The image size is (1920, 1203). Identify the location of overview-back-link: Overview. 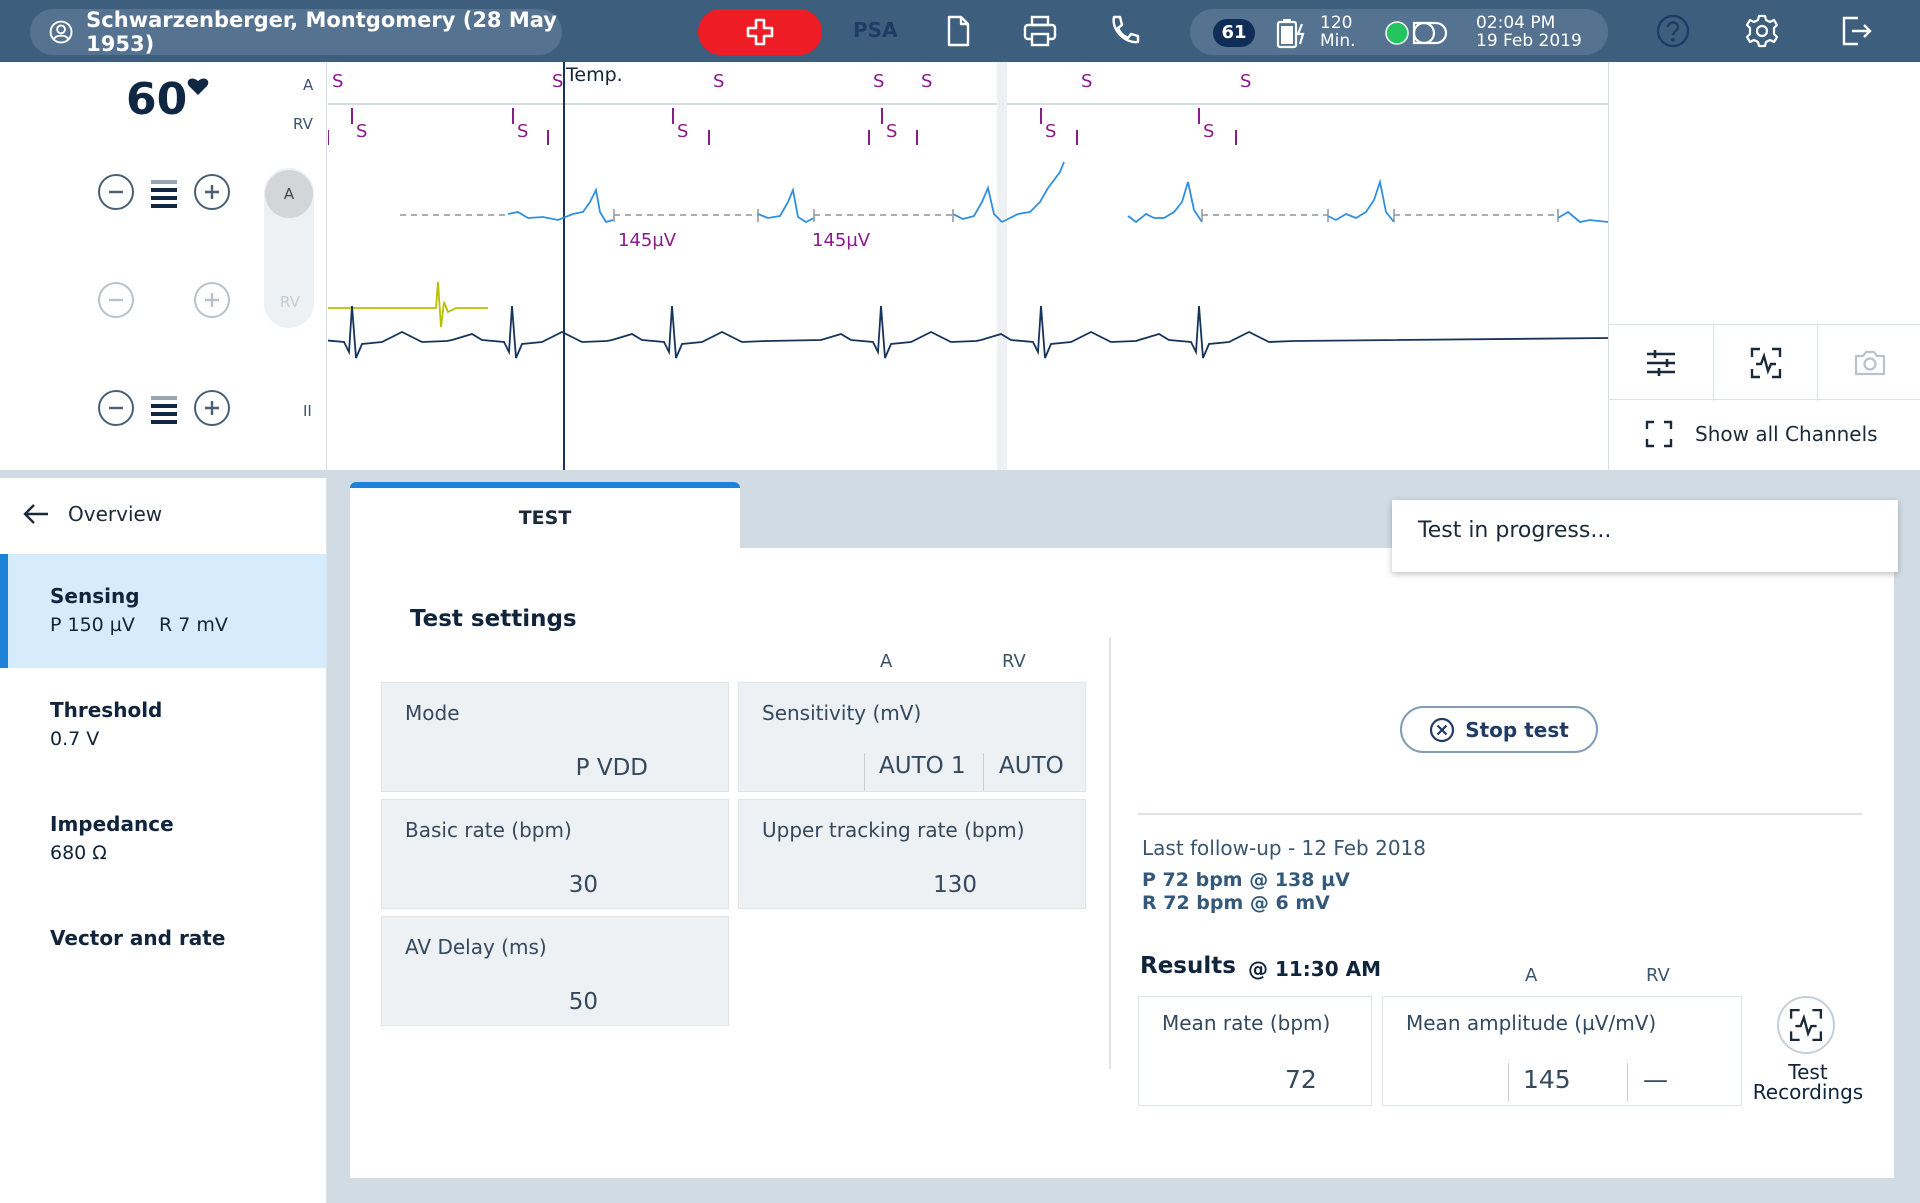
(92, 514).